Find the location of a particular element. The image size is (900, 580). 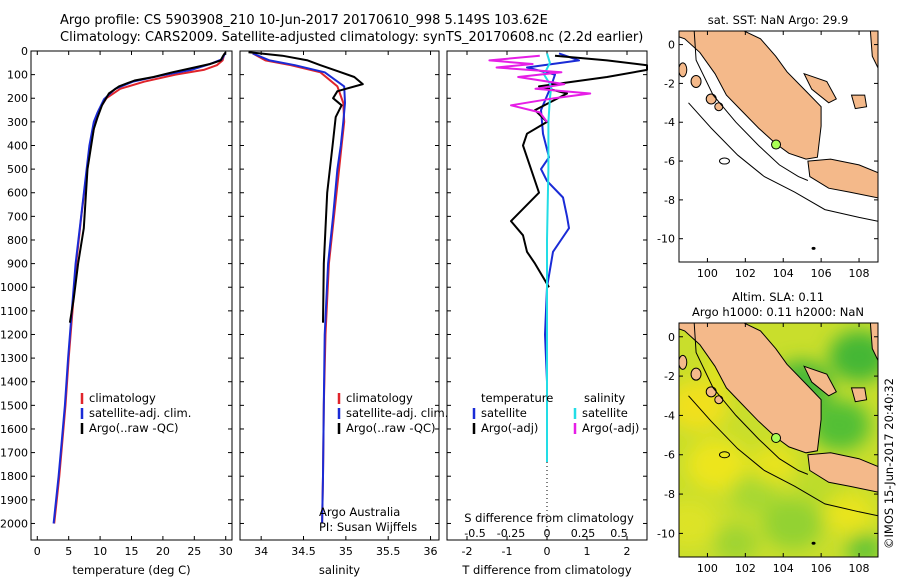

sla-map-ytick-label: -2 is located at coordinates (669, 376).